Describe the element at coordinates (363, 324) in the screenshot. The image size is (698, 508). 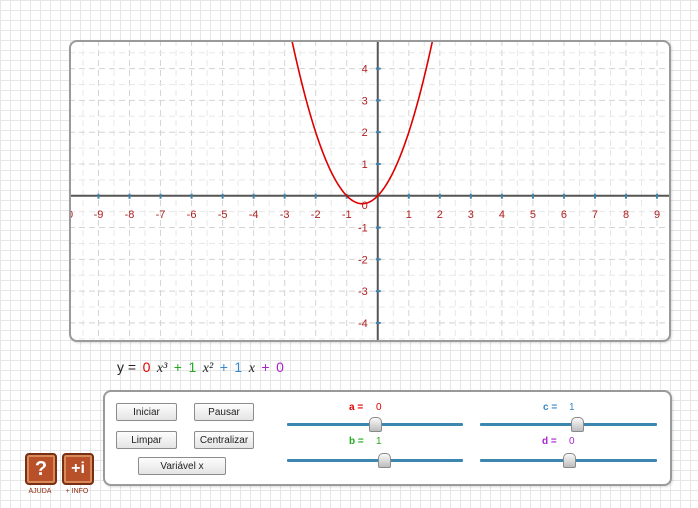
I see `y-tick-label: -4` at that location.